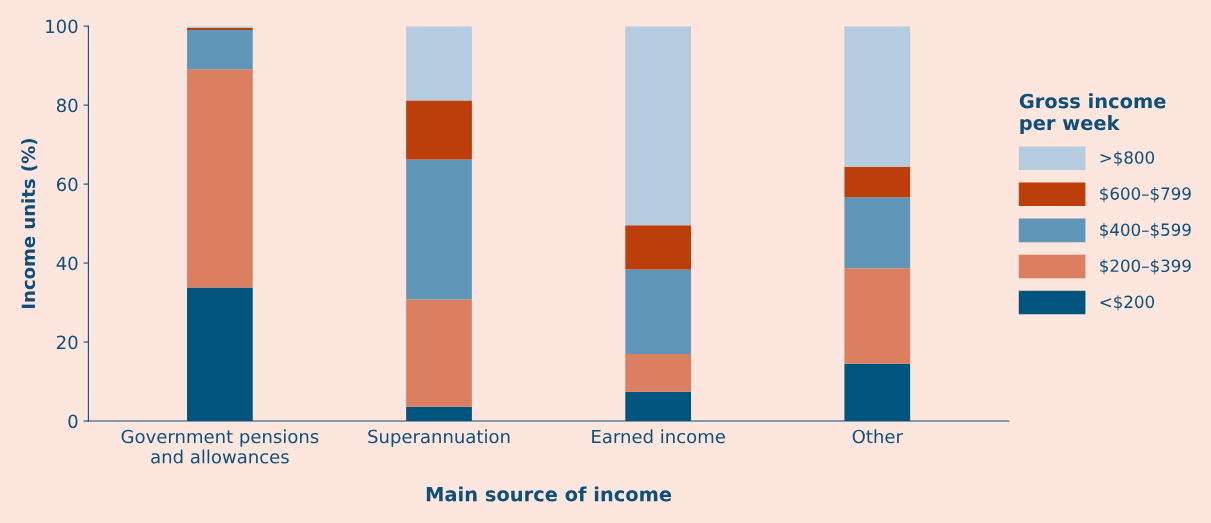  What do you see at coordinates (1145, 195) in the screenshot?
I see `legend-label: $600–$799` at bounding box center [1145, 195].